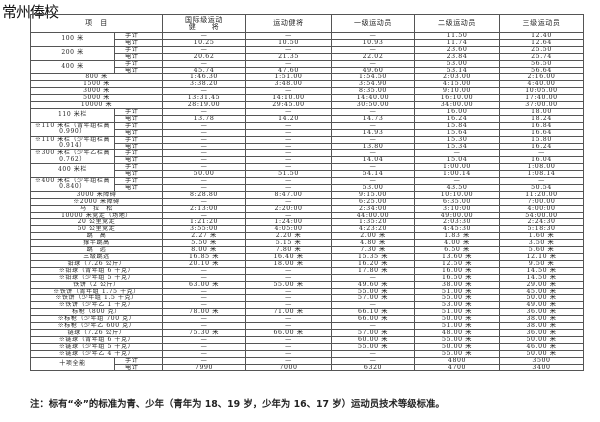 This screenshot has height=422, width=600. I want to click on standard-value: 15.64, so click(457, 132).